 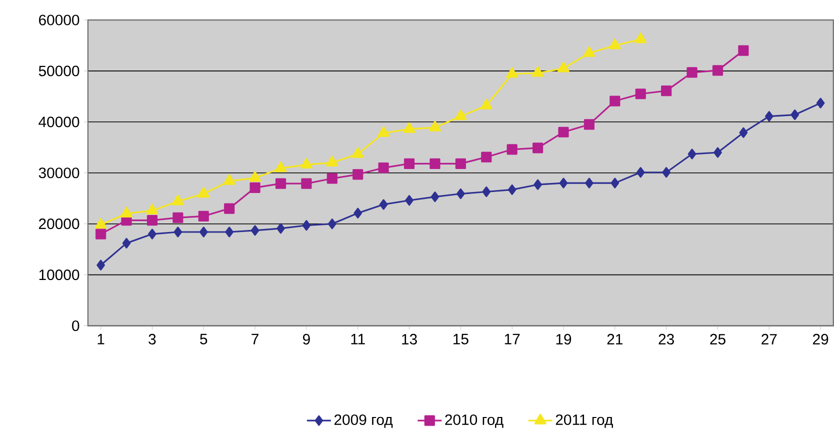 What do you see at coordinates (461, 339) in the screenshot?
I see `x-tick-label: 15` at bounding box center [461, 339].